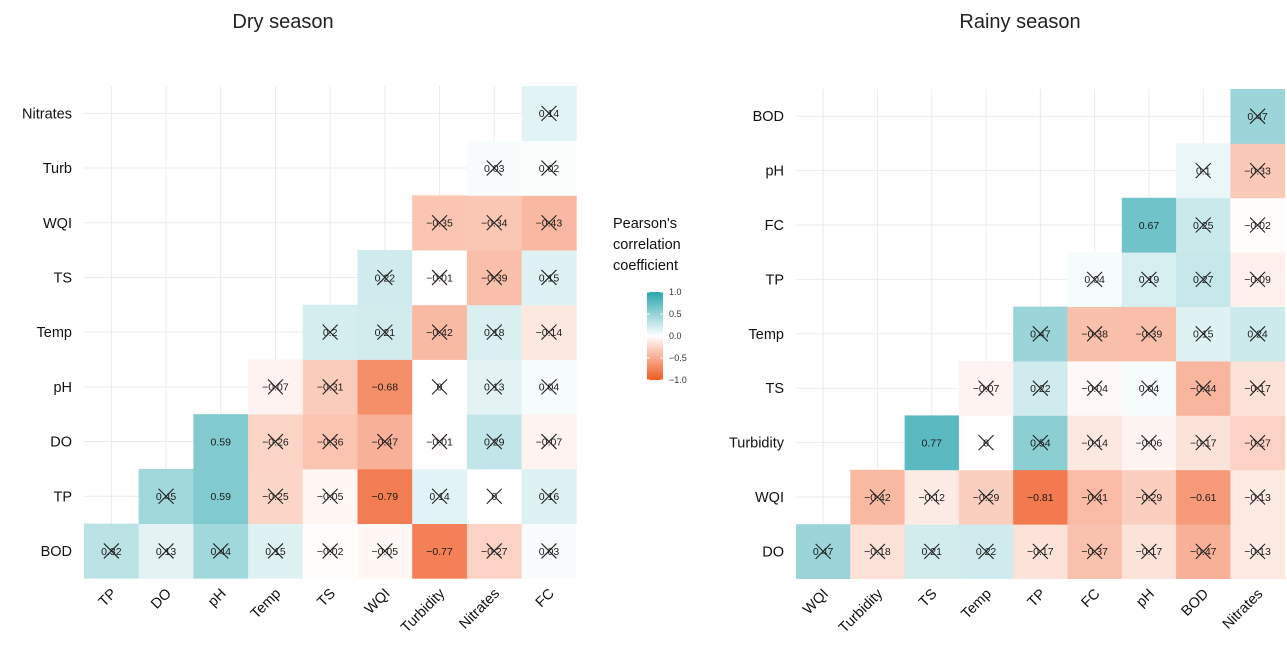  What do you see at coordinates (655, 336) in the screenshot?
I see `legend-color-bar` at bounding box center [655, 336].